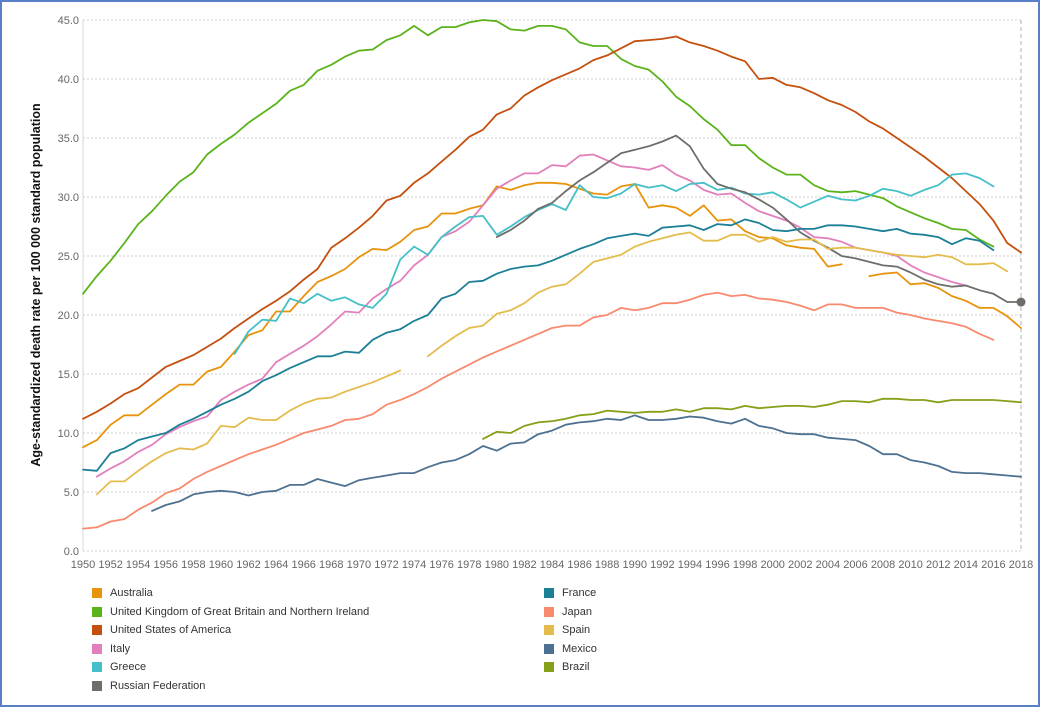 Image resolution: width=1040 pixels, height=707 pixels. What do you see at coordinates (83, 565) in the screenshot?
I see `x-tick-label: 1950` at bounding box center [83, 565].